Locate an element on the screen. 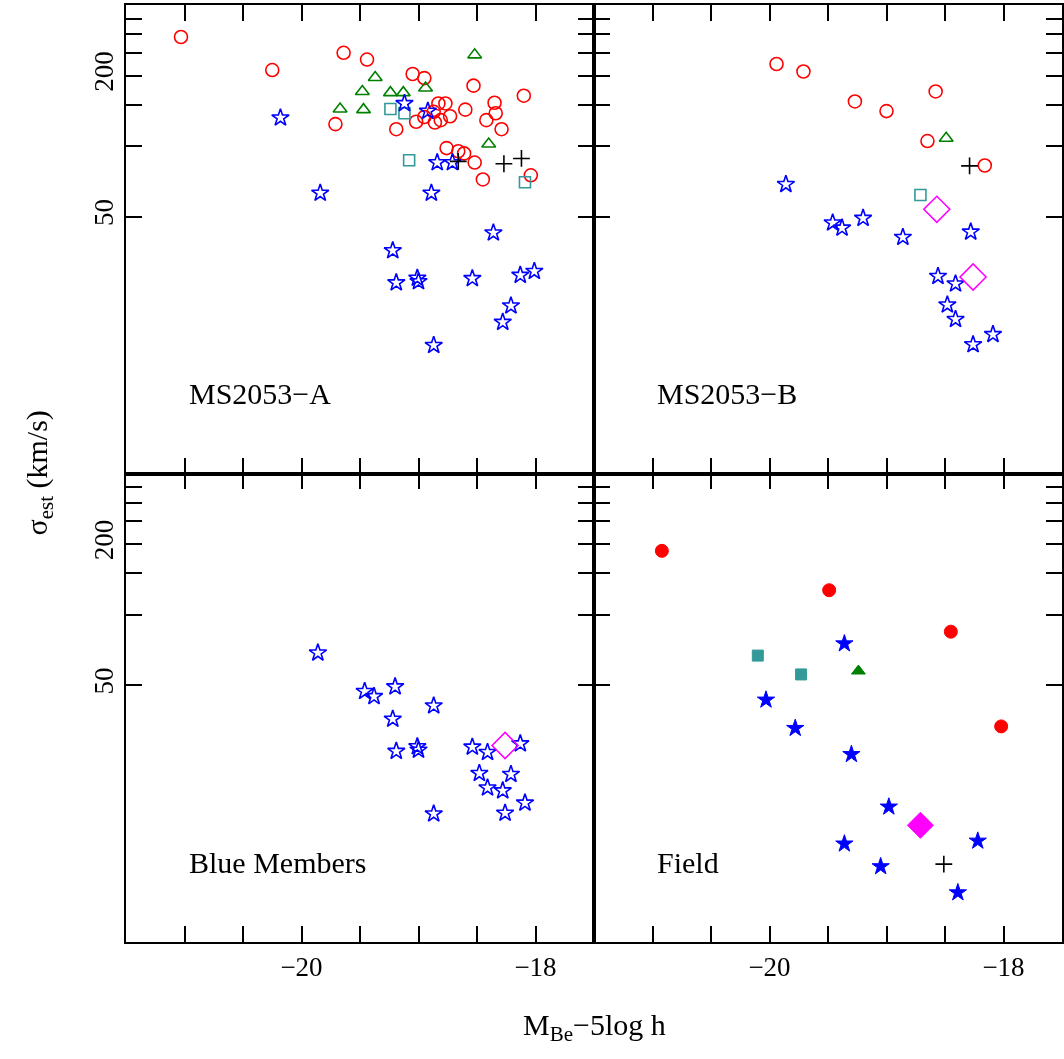 The image size is (1064, 1059). annotation: Field is located at coordinates (688, 862).